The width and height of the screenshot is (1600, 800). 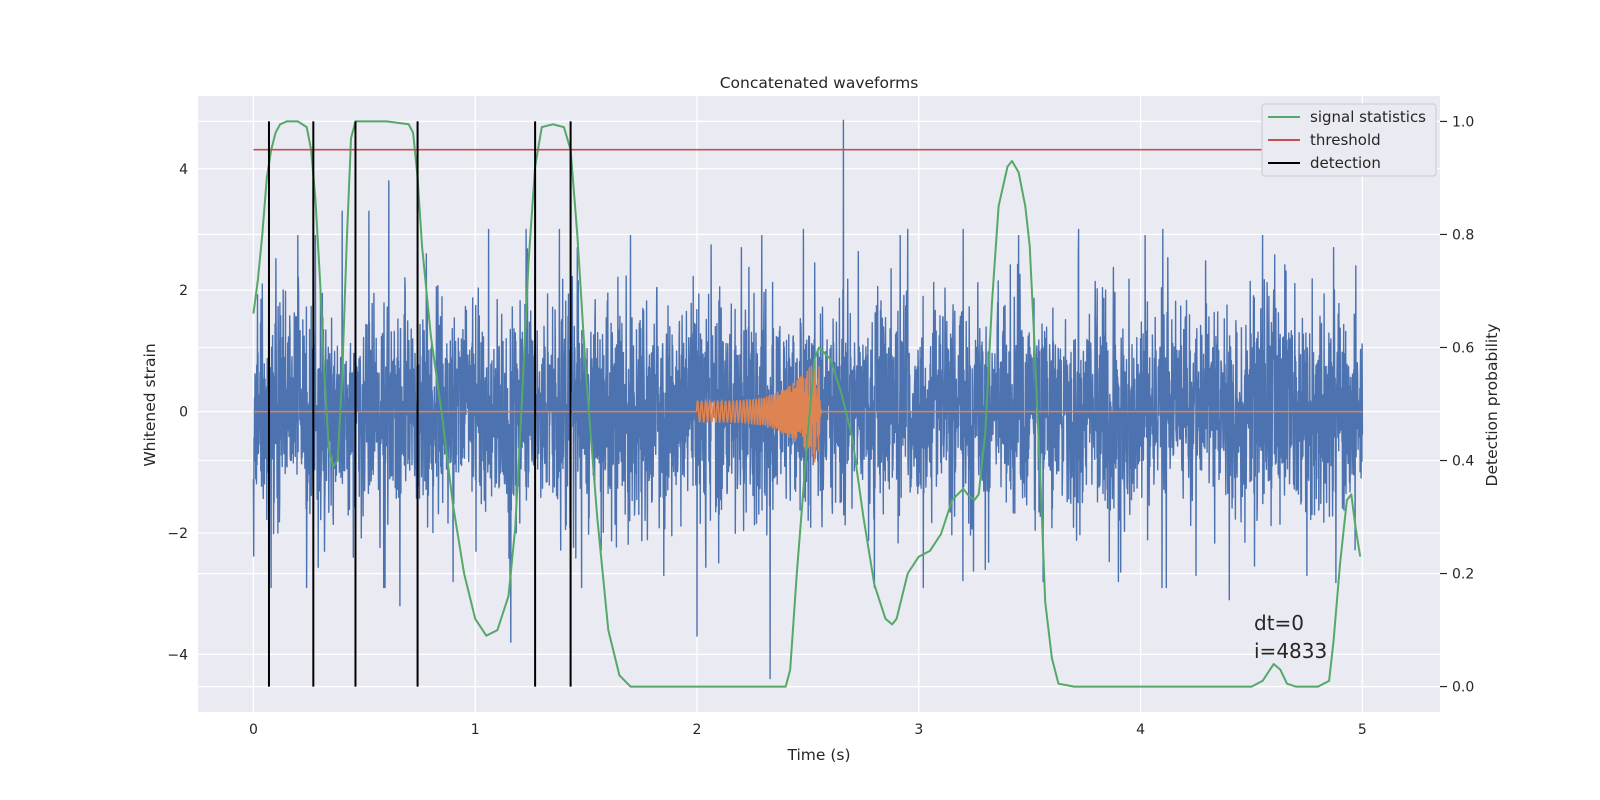 What do you see at coordinates (1279, 623) in the screenshot?
I see `annotation-dt: dt=0` at bounding box center [1279, 623].